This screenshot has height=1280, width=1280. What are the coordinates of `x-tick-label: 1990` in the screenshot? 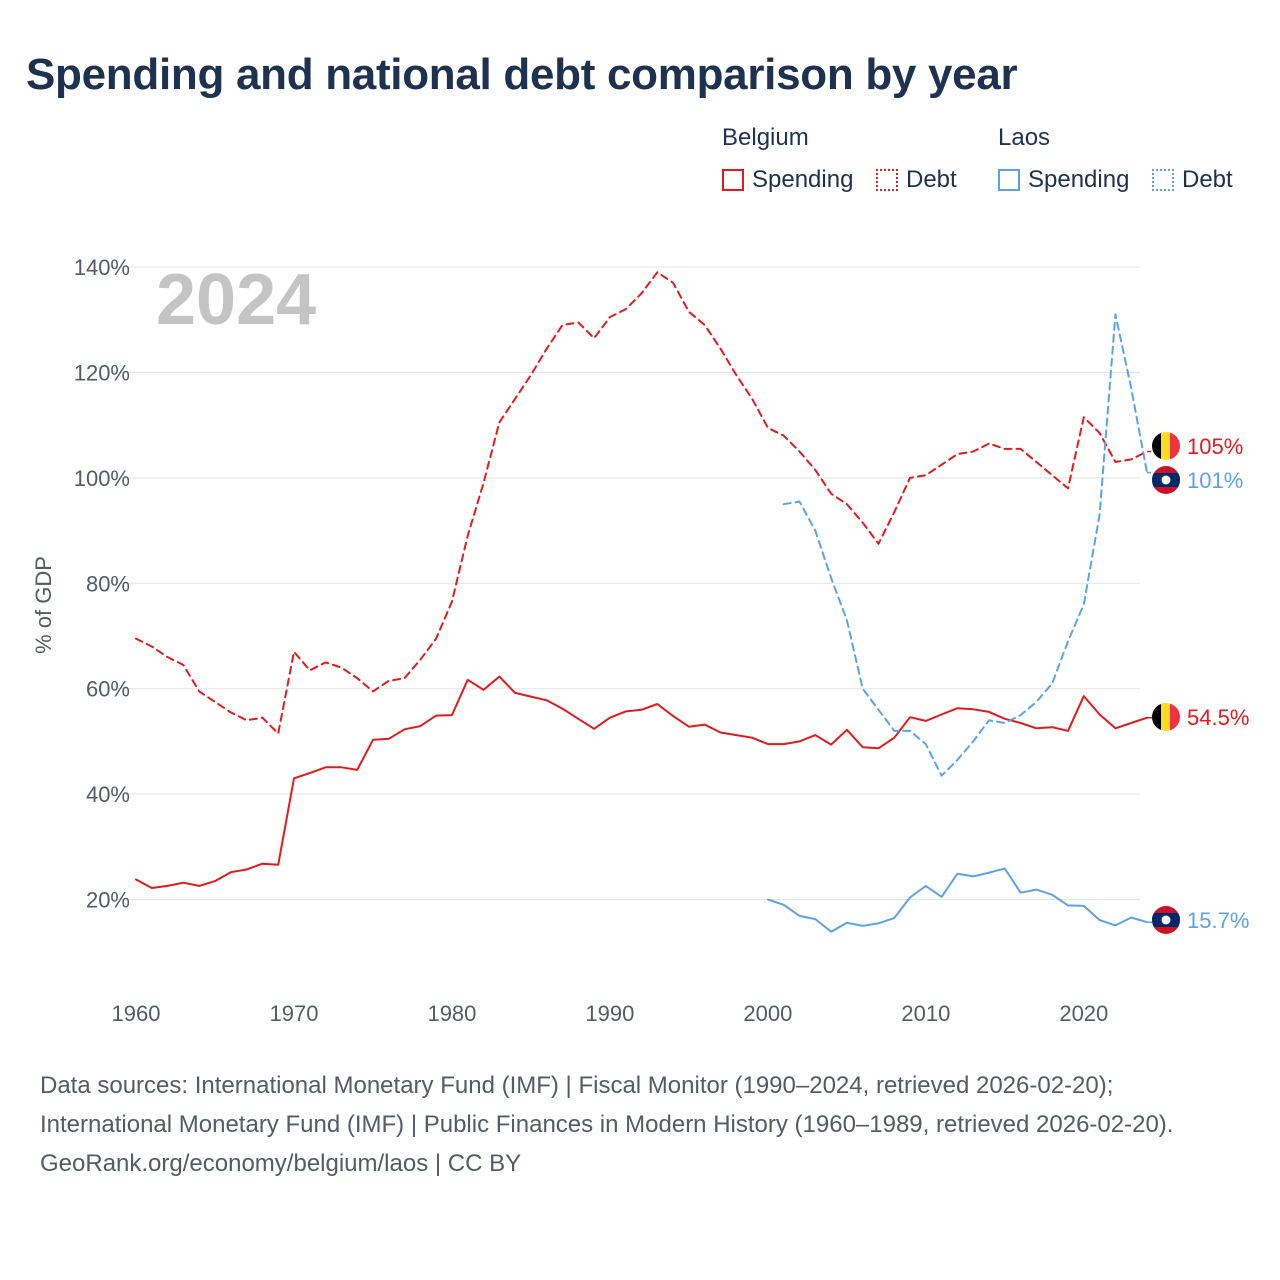 It's located at (609, 1013).